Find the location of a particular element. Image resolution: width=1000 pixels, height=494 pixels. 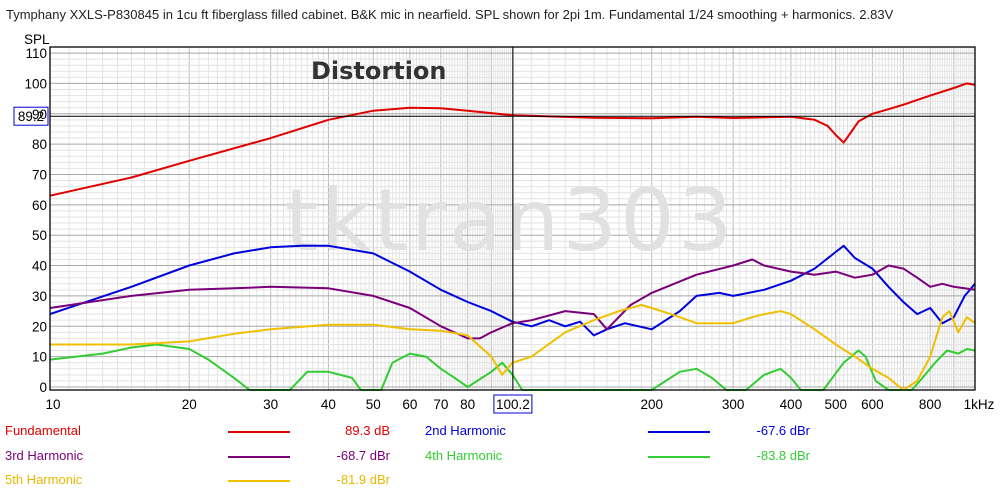

x-tick-labels: 10 20 30 40 50 60 70 80 200 300 400 500 600 800 1kHz is located at coordinates (519, 404).